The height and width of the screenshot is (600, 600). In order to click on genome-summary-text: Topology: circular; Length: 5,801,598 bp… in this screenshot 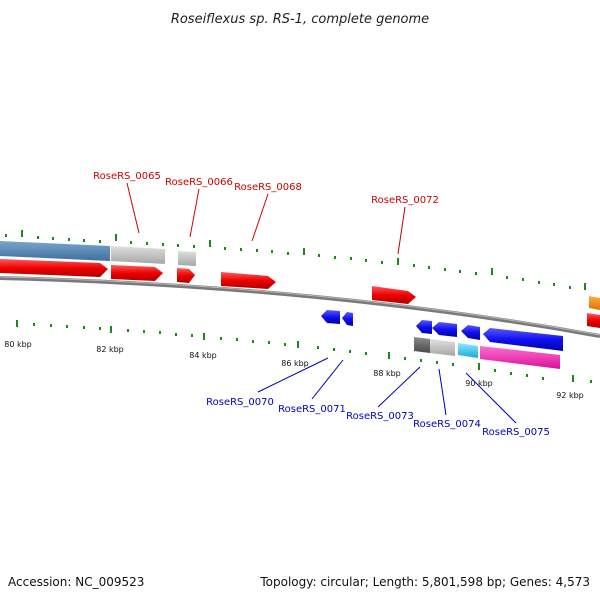, I will do `click(424, 582)`.